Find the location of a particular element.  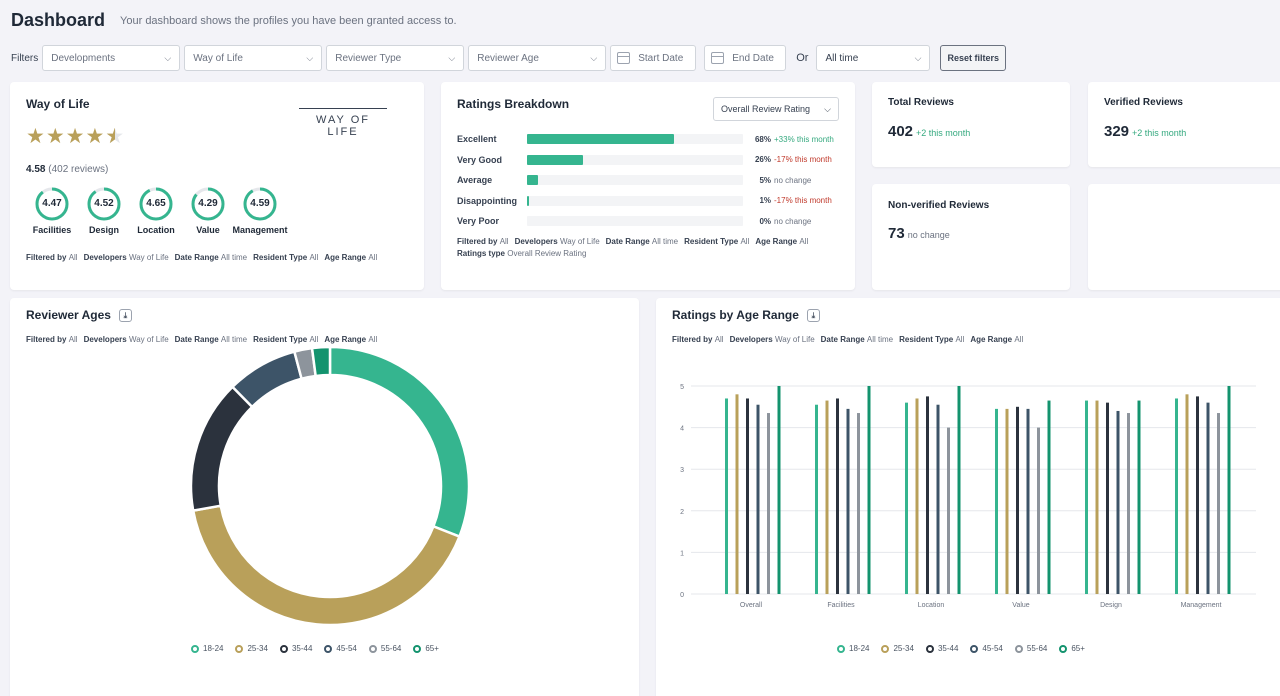

y-tick-label: 0 is located at coordinates (682, 595).